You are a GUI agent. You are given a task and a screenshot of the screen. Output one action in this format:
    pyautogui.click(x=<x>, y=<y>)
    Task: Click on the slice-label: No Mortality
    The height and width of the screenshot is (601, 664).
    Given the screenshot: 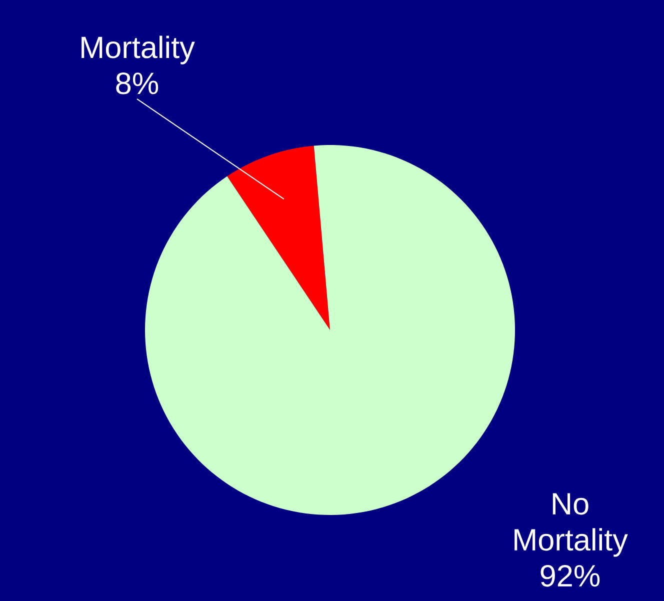 What is the action you would take?
    pyautogui.click(x=571, y=525)
    